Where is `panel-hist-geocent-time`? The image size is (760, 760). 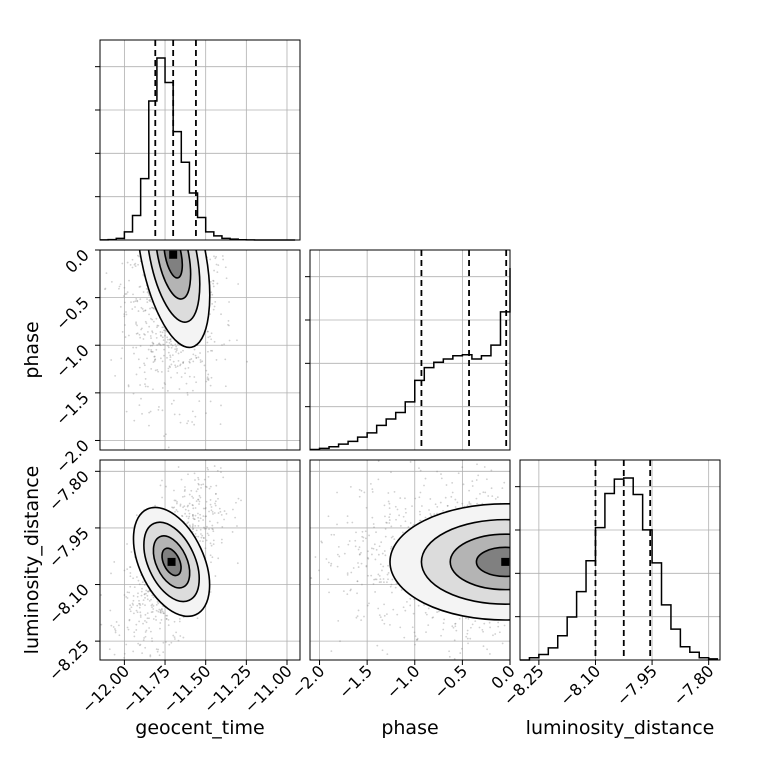
panel-hist-geocent-time is located at coordinates (198, 140).